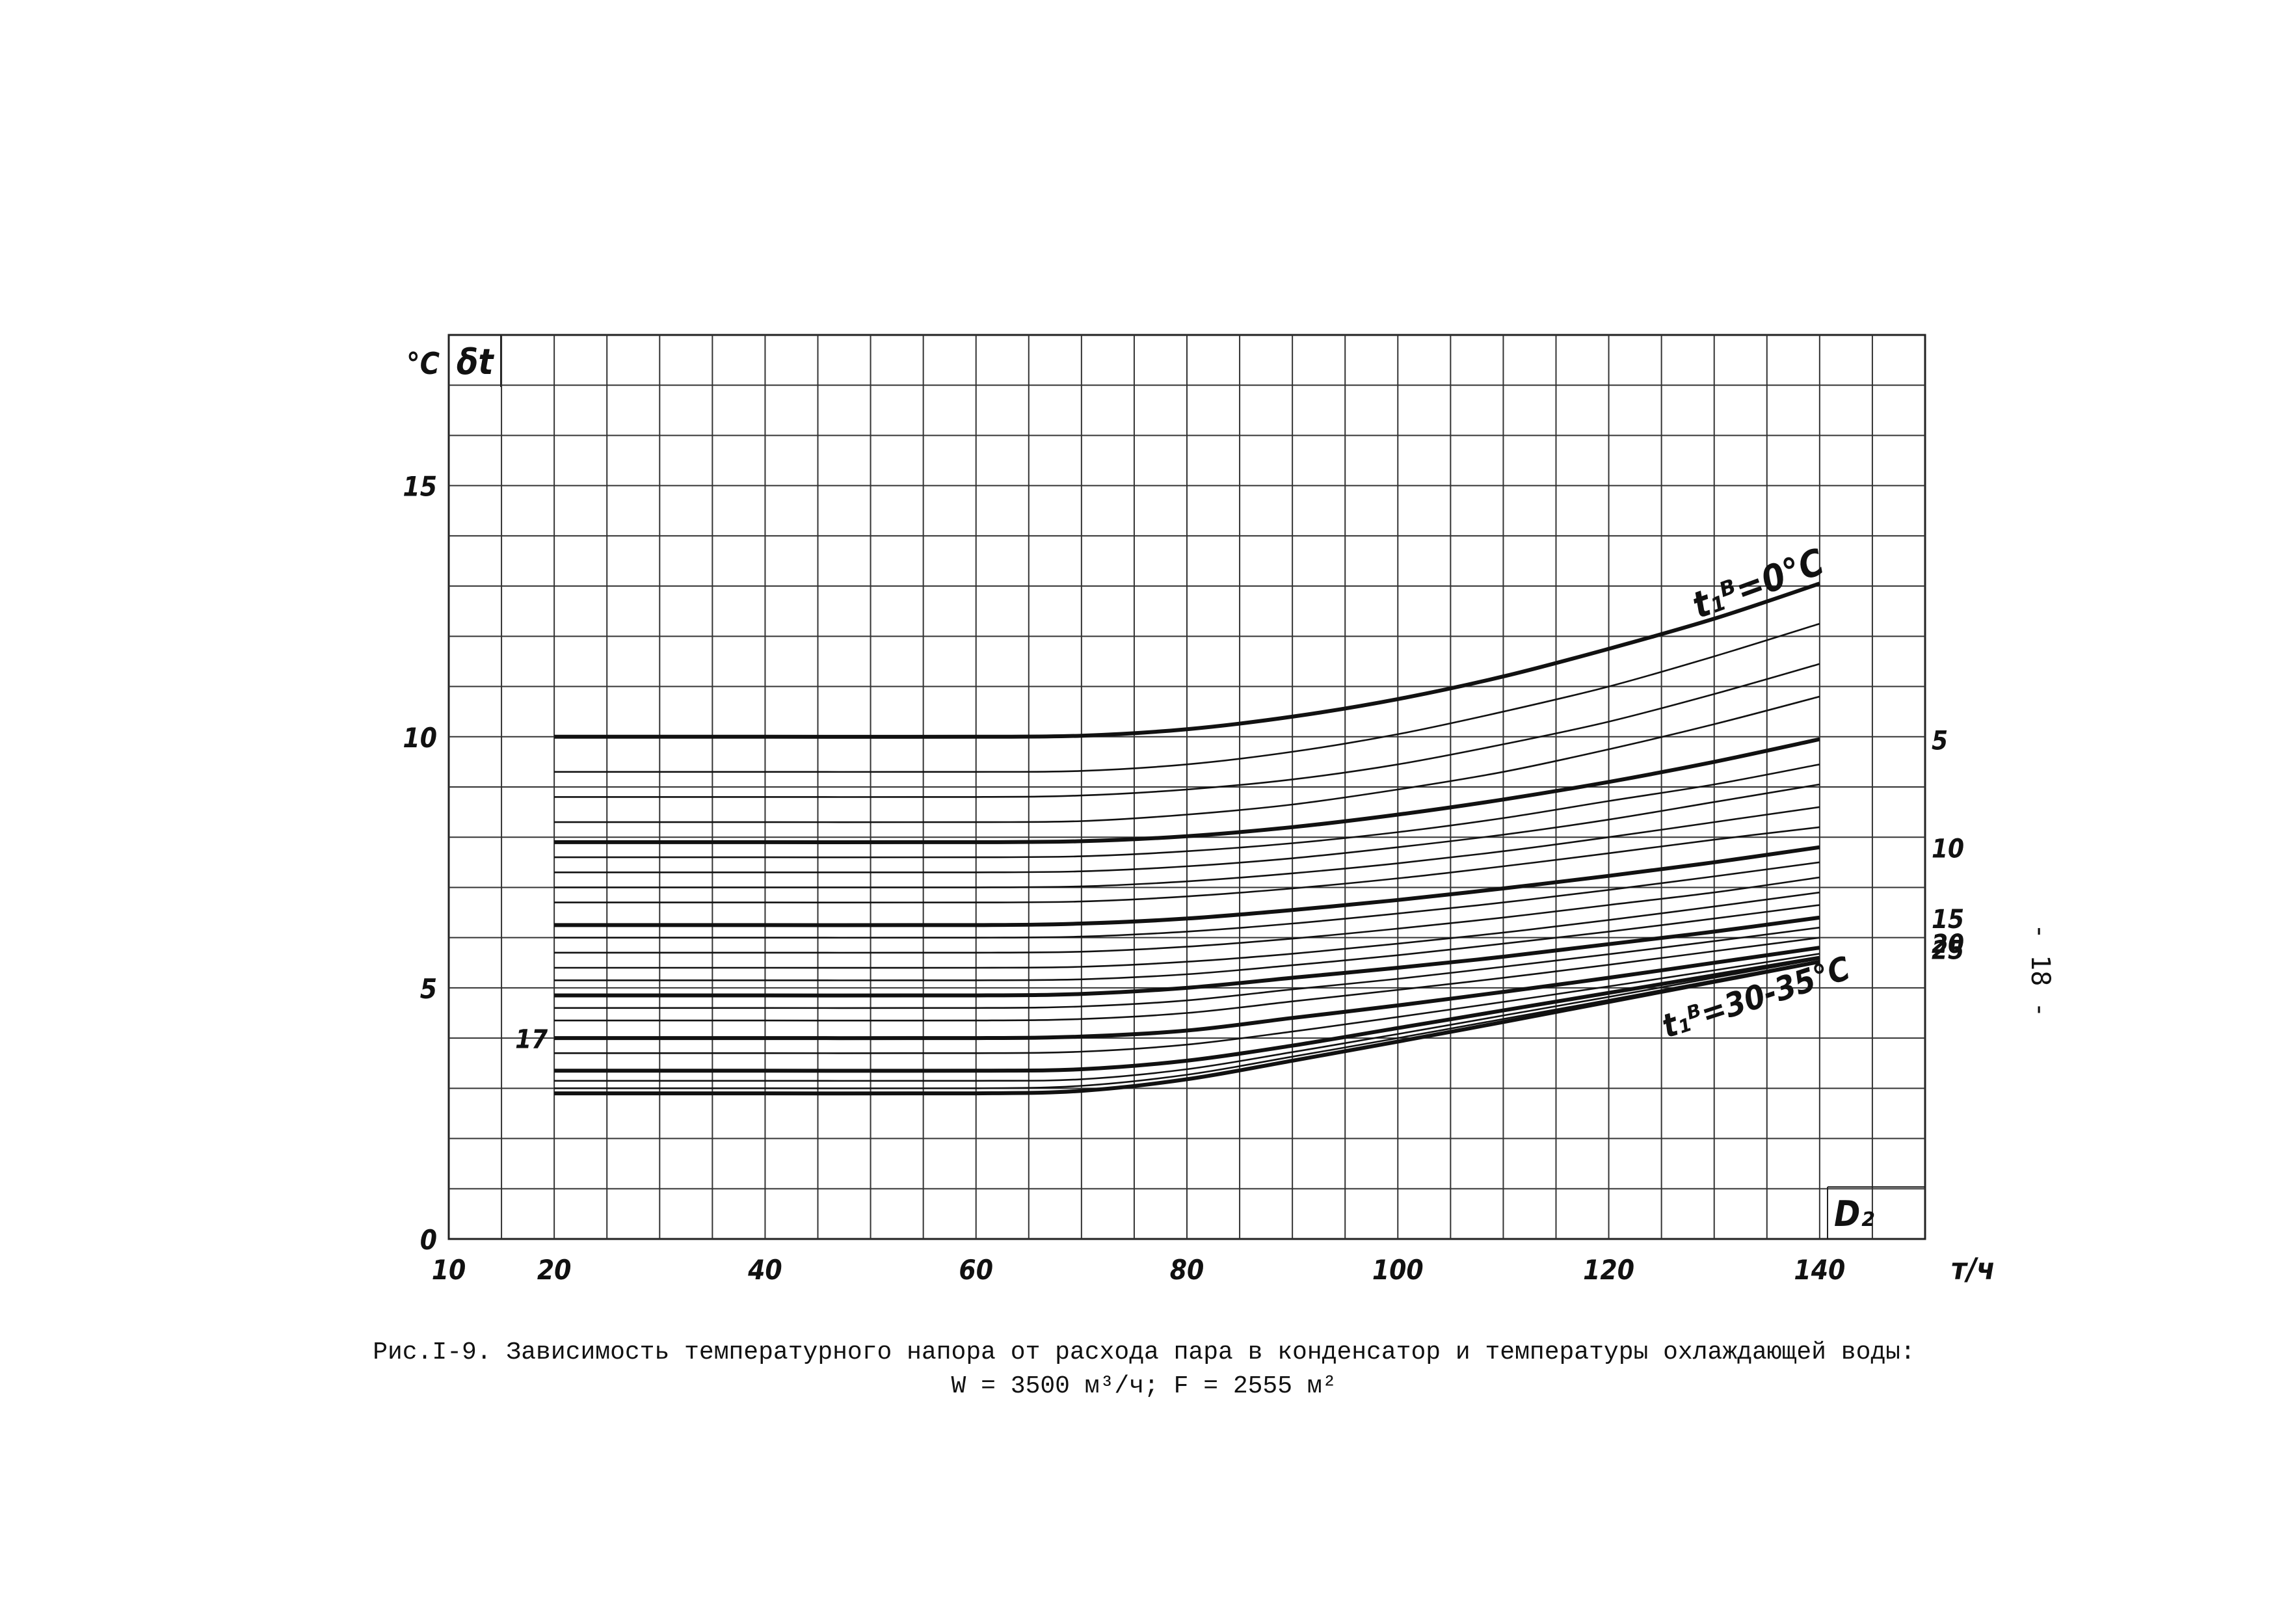  What do you see at coordinates (976, 1270) in the screenshot?
I see `x-tick-label: 60` at bounding box center [976, 1270].